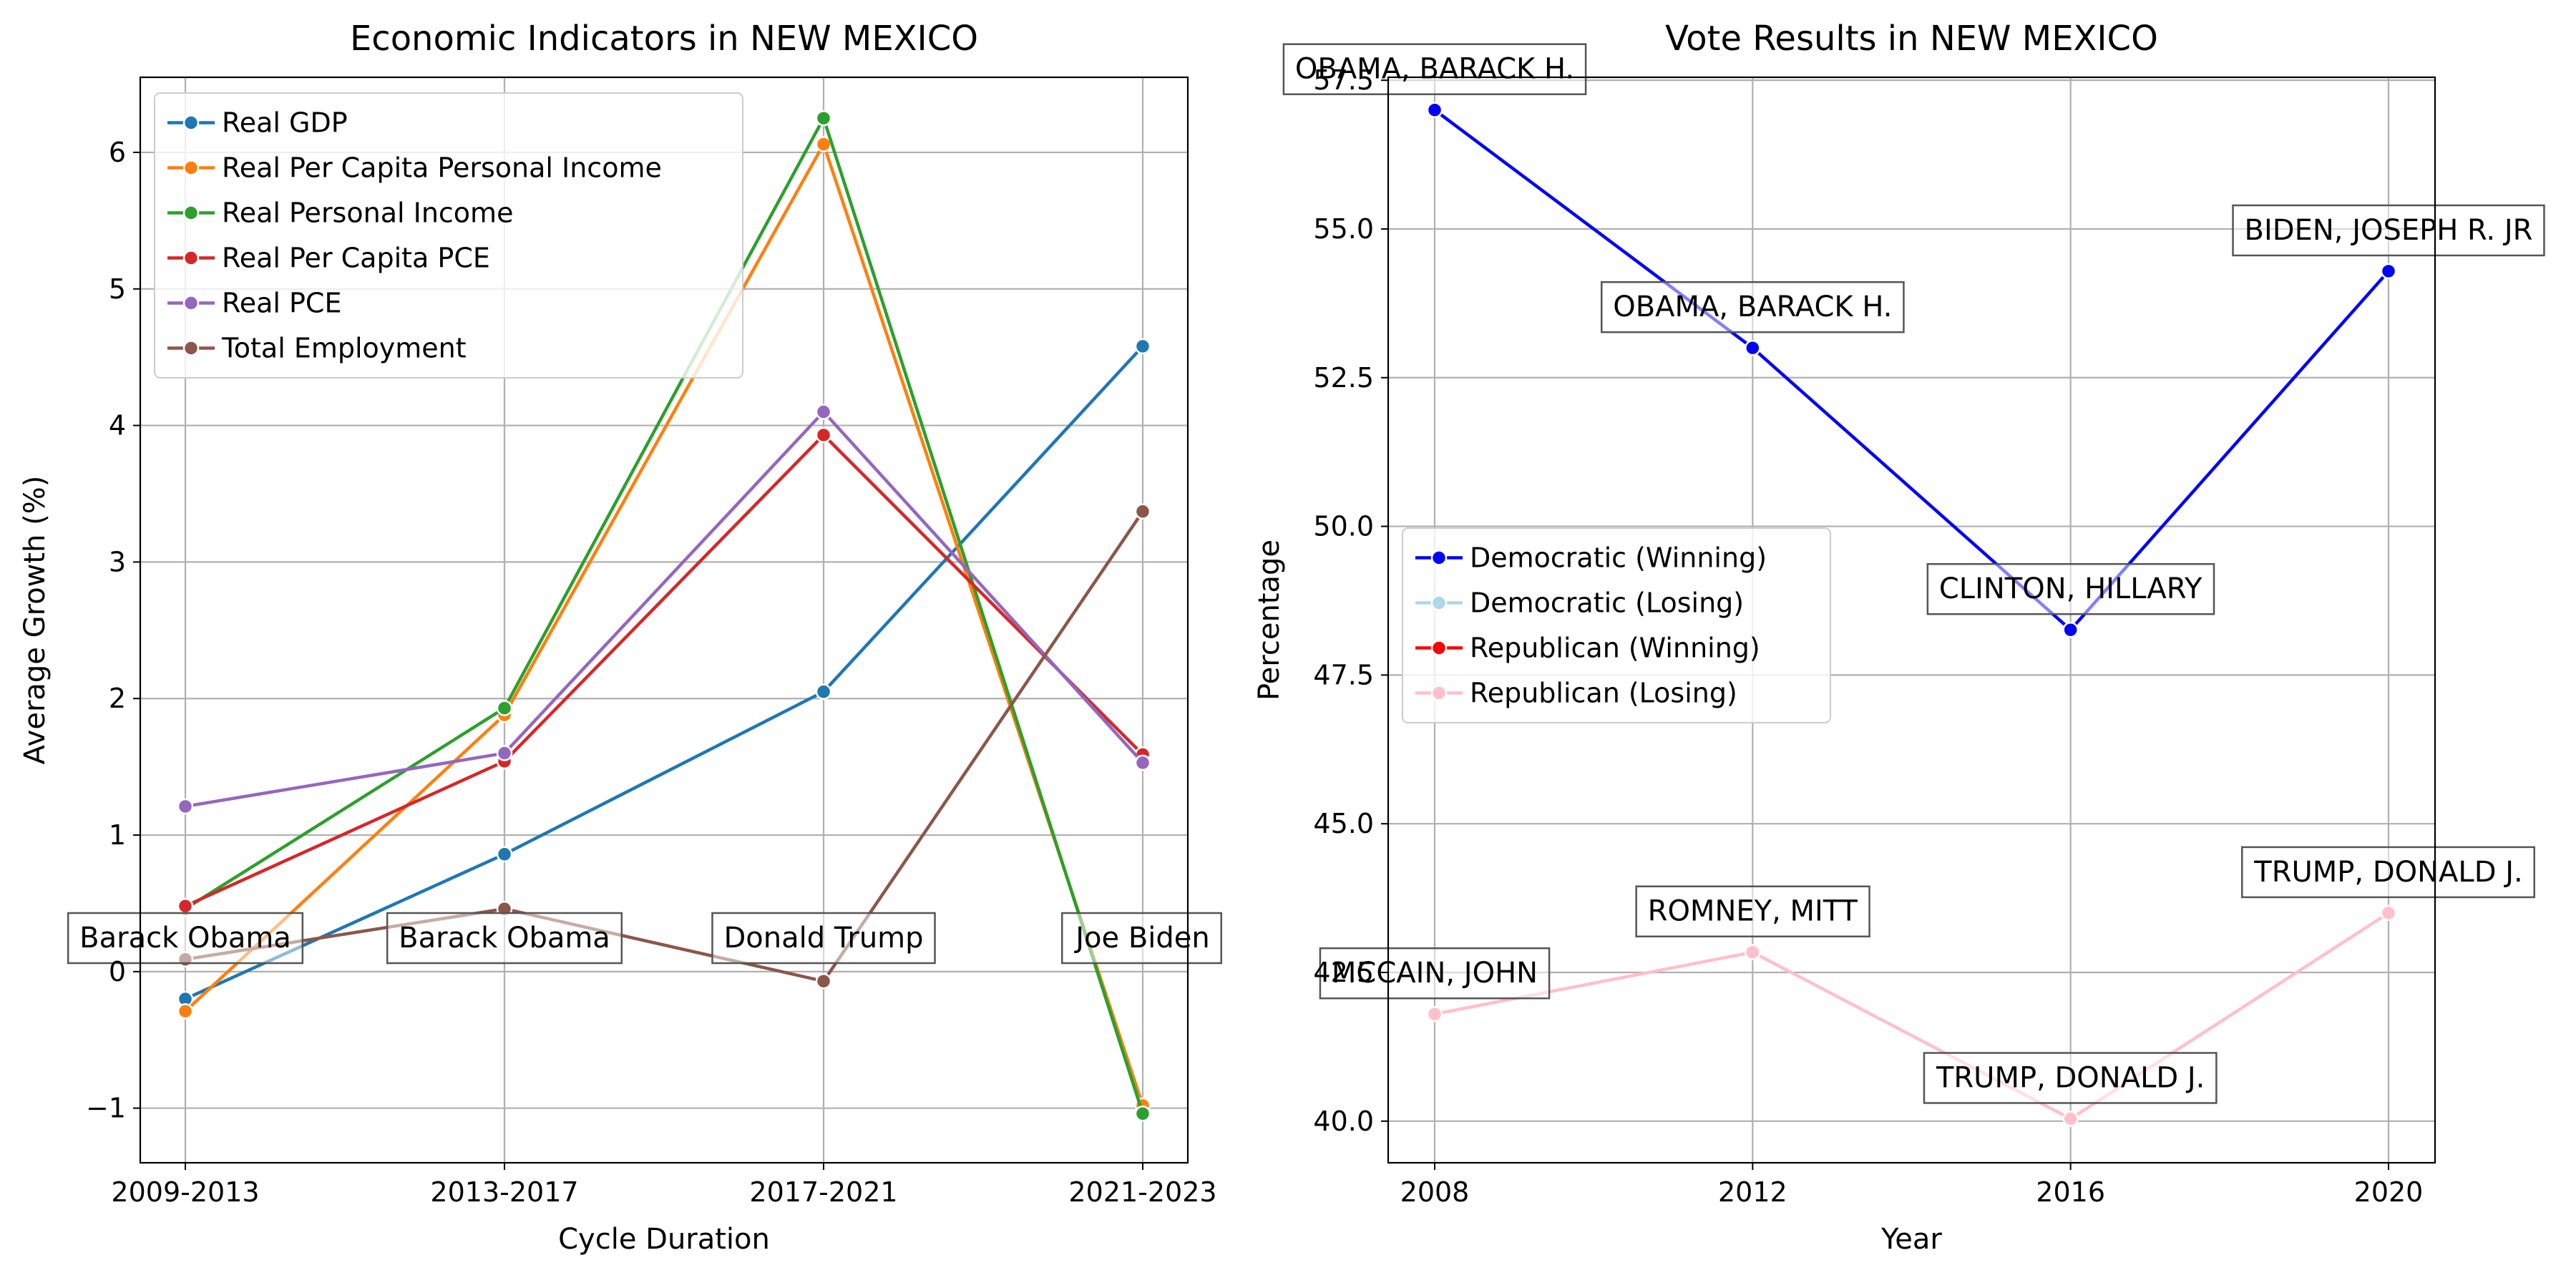  Describe the element at coordinates (1615, 648) in the screenshot. I see `legend-label: Republican (Winning)` at that location.